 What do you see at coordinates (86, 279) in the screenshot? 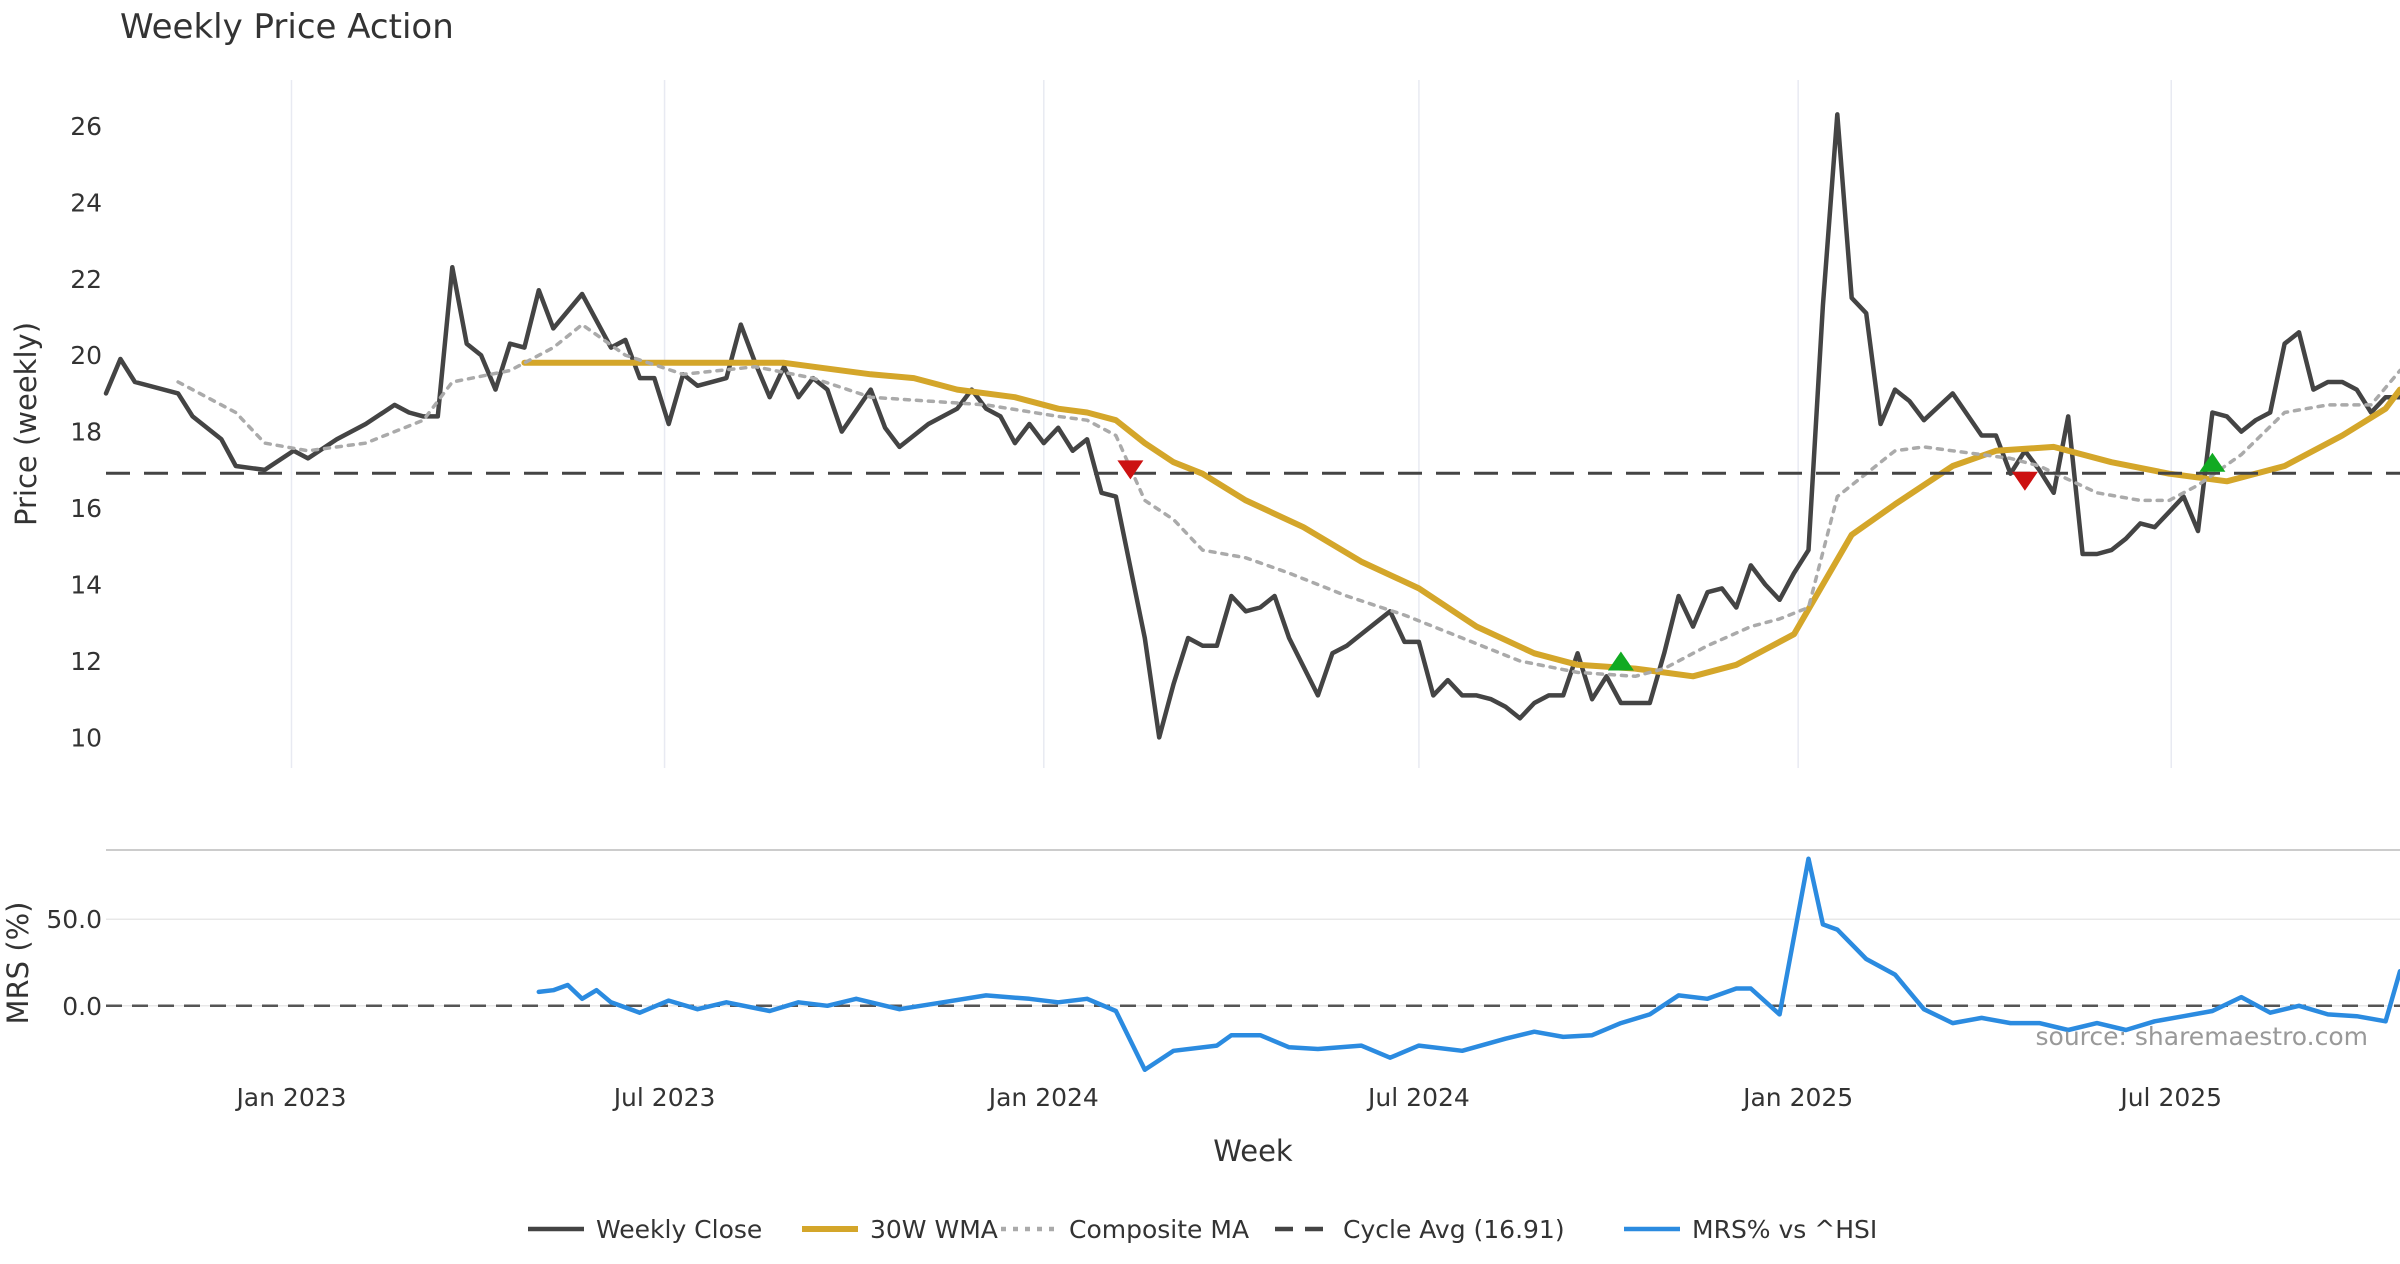
I see `price-y-tick-label: 22` at bounding box center [86, 279].